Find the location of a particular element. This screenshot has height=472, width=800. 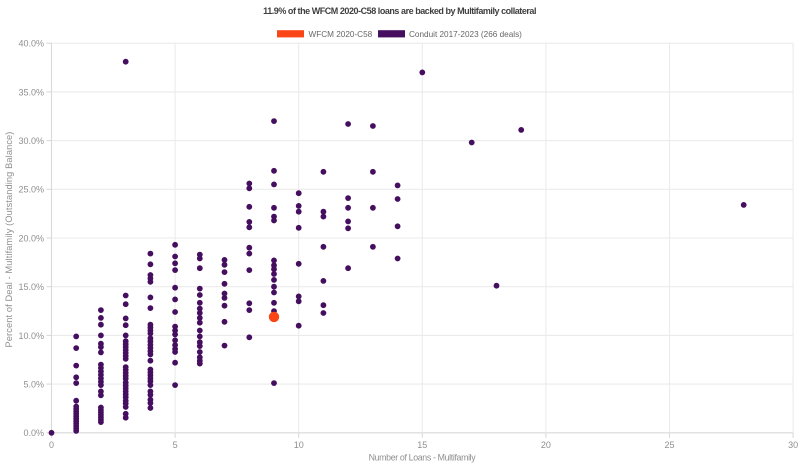

svg-text: 40.0% is located at coordinates (31, 44).